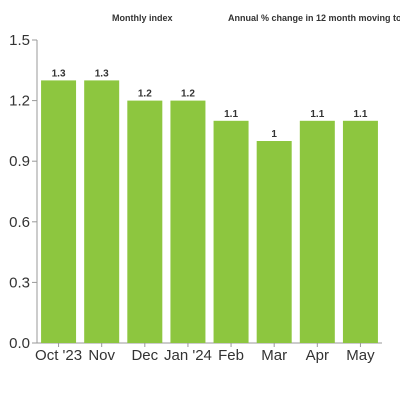  Describe the element at coordinates (144, 355) in the screenshot. I see `x-tick-label: Dec` at that location.